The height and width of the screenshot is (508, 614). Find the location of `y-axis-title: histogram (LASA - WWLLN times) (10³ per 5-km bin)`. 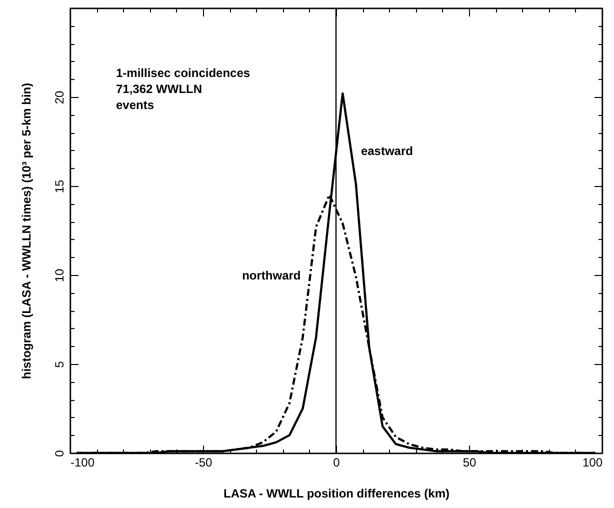

y-axis-title: histogram (LASA - WWLLN times) (10³ per 5-km bin) is located at coordinates (27, 231).